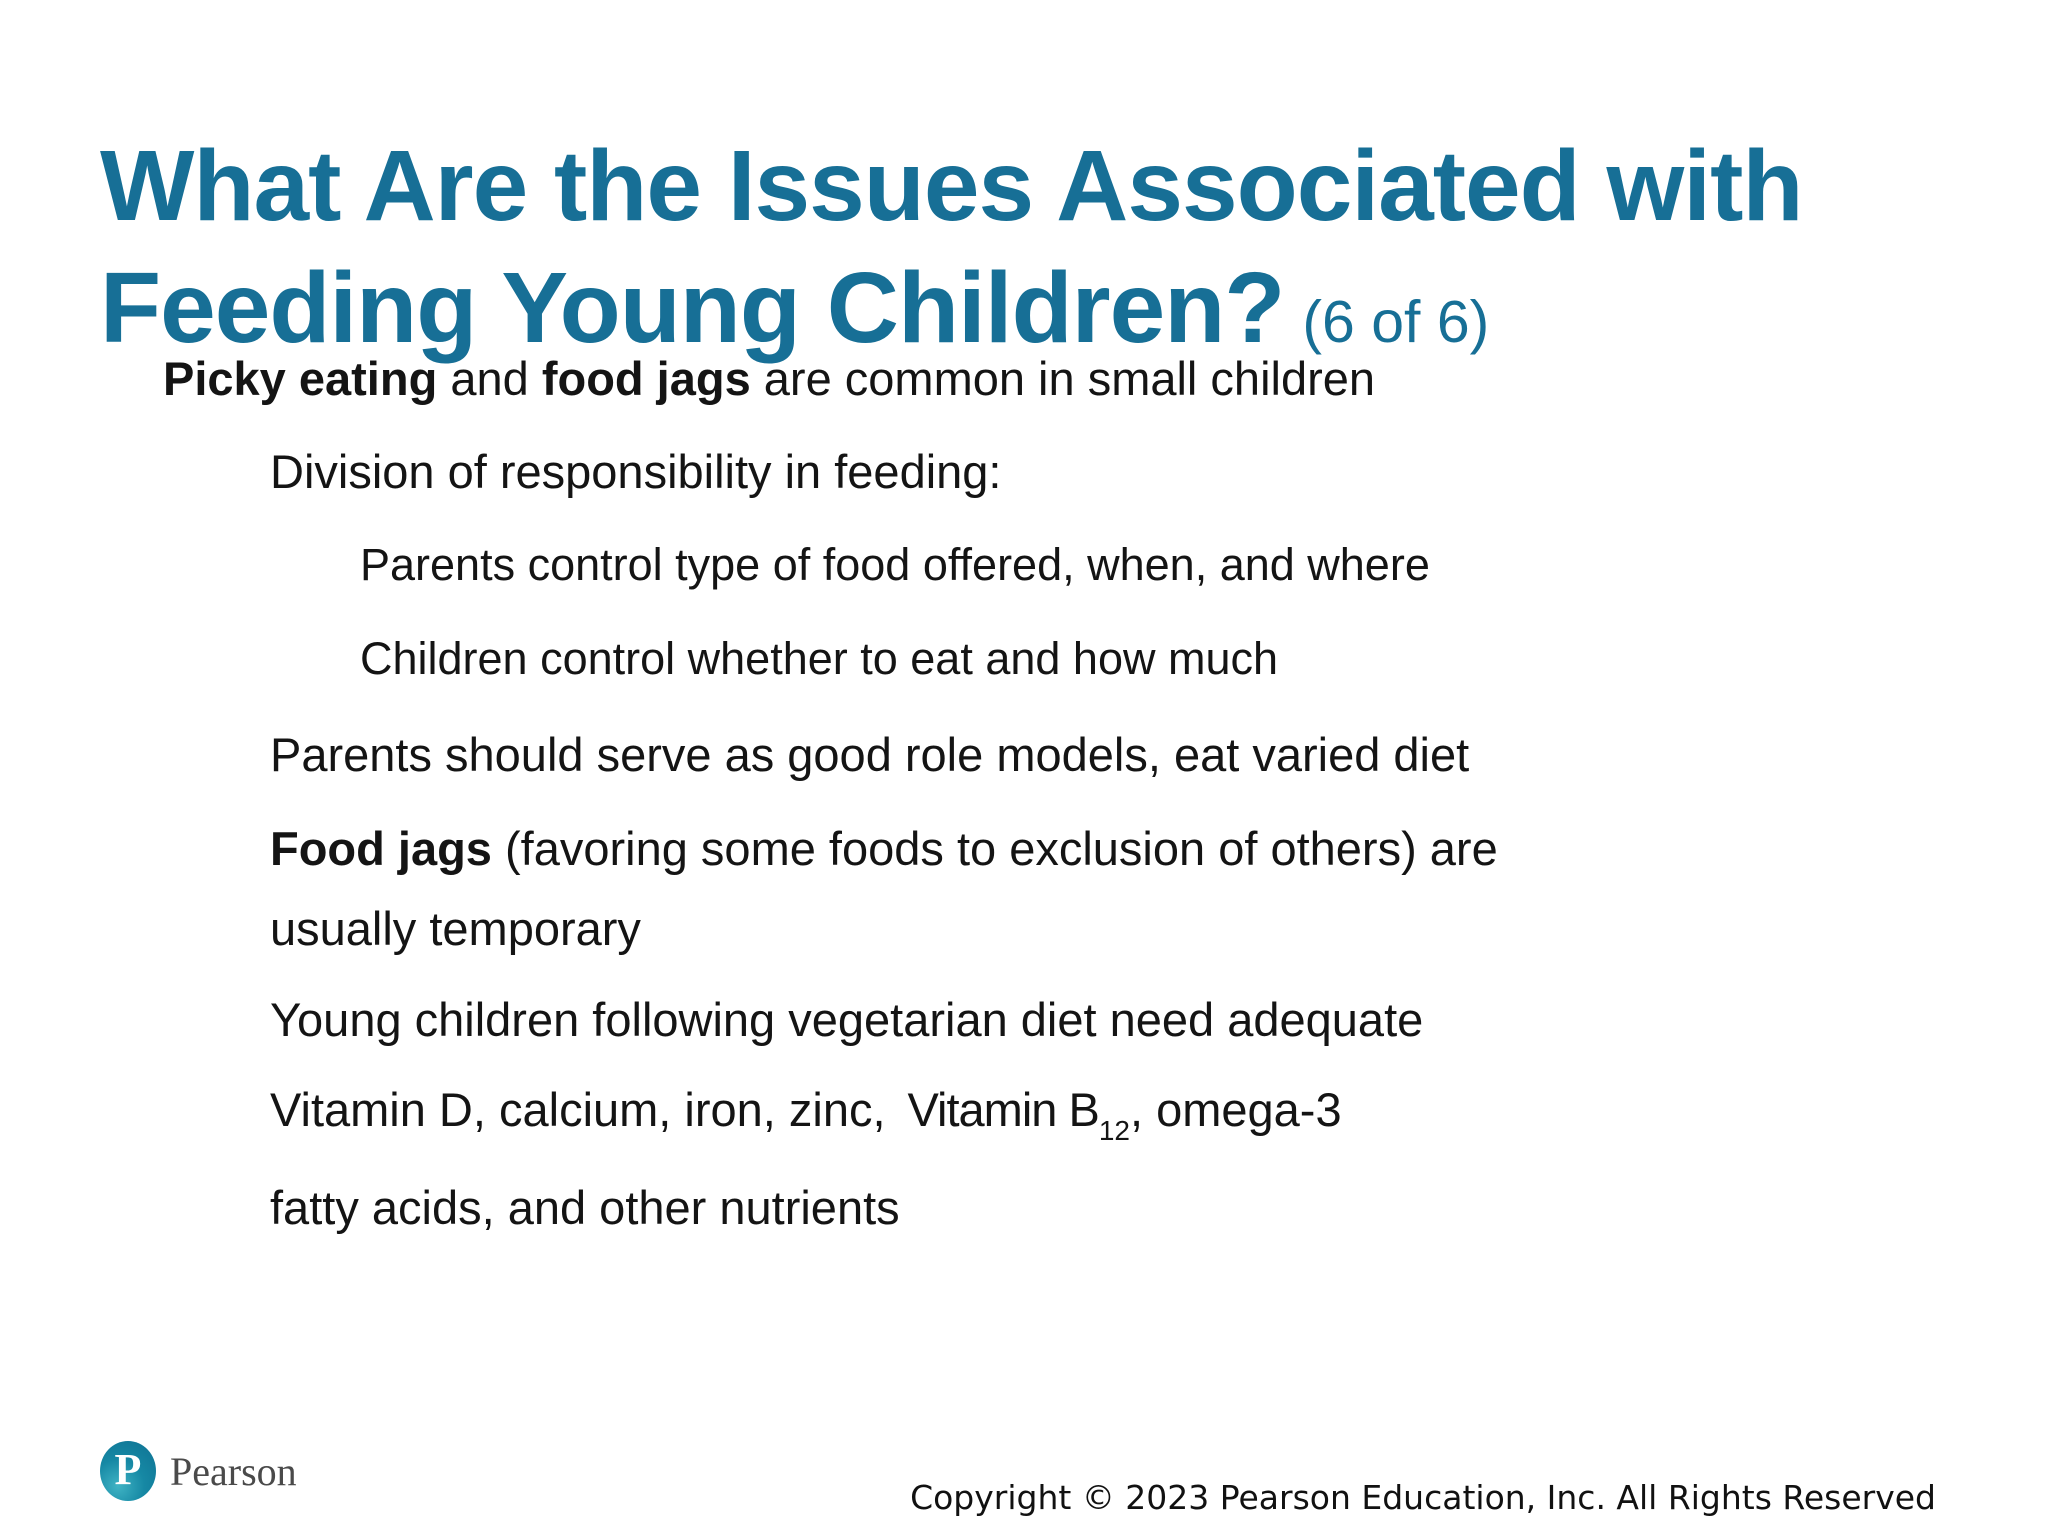 The width and height of the screenshot is (2048, 1536). What do you see at coordinates (1235, 1109) in the screenshot?
I see `vegetarian-line2-post: , omega-3` at bounding box center [1235, 1109].